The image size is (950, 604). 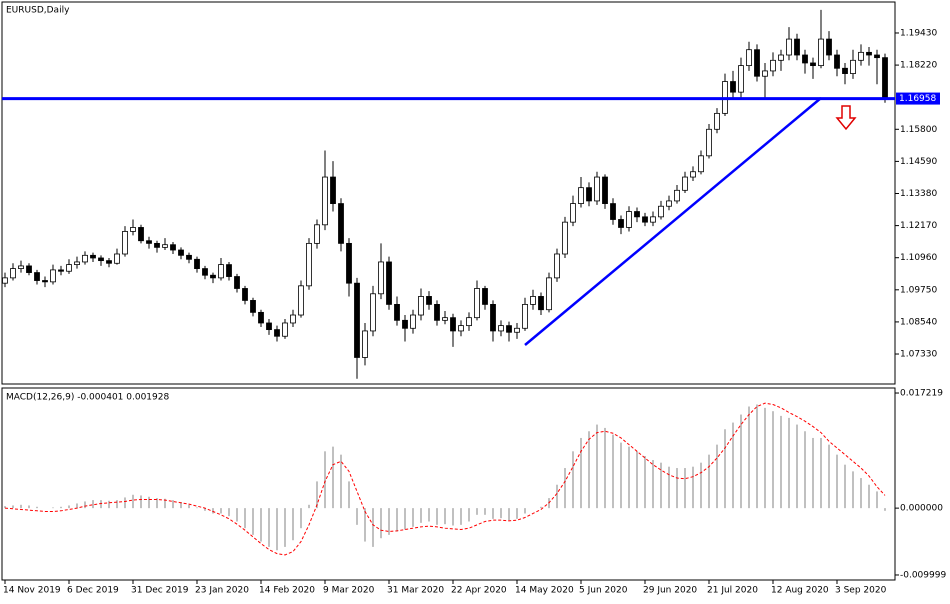 I want to click on x-tick-label: 23 Jan 2020, so click(x=222, y=591).